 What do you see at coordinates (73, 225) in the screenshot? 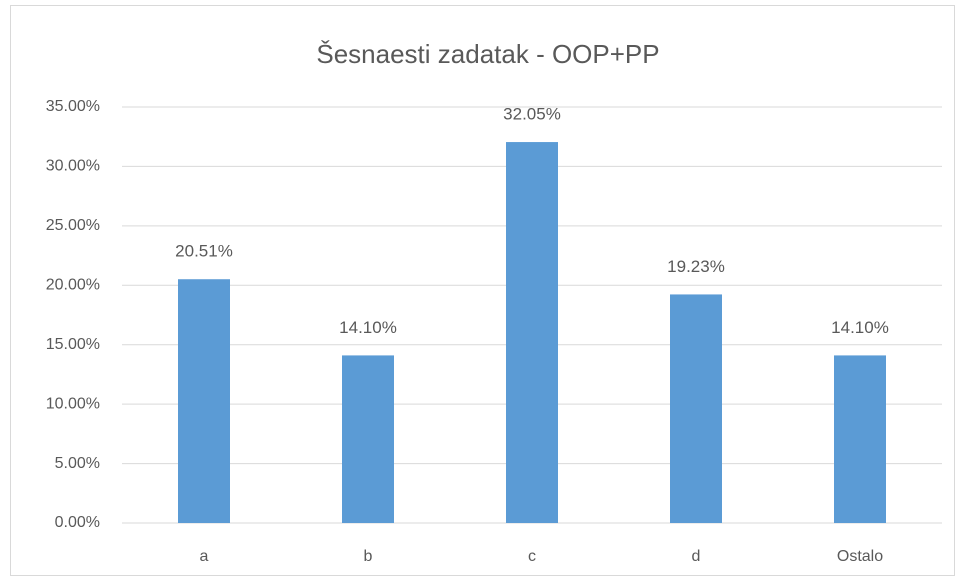
I see `y-tick-label: 25.00%` at bounding box center [73, 225].